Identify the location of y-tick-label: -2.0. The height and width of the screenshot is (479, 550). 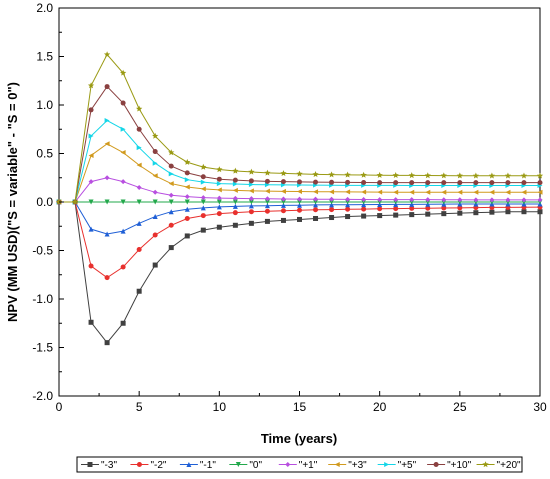
(42, 396).